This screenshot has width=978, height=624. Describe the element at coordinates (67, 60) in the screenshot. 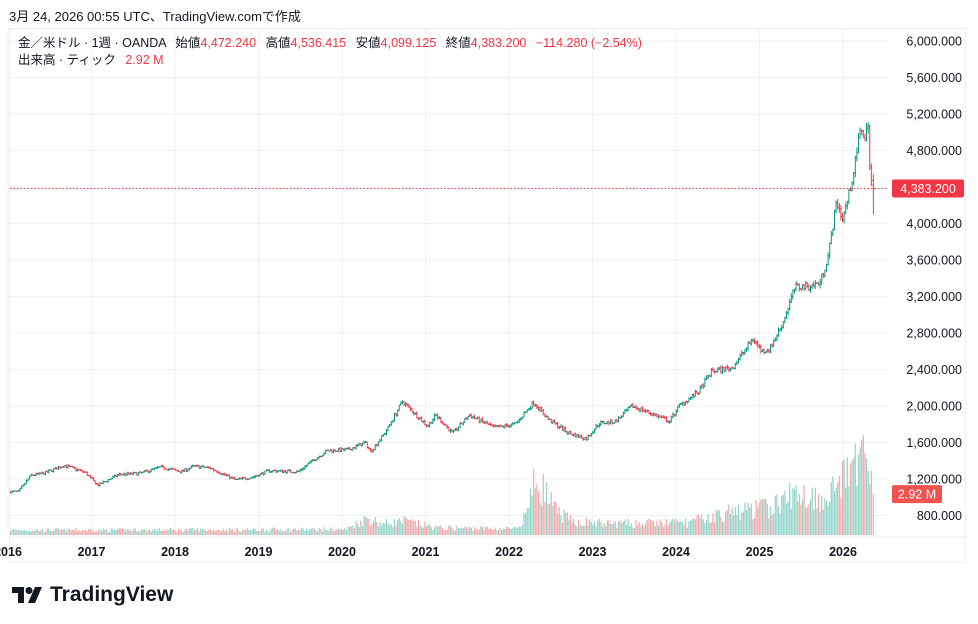

I see `volume-label: 出来高 · ティック` at that location.